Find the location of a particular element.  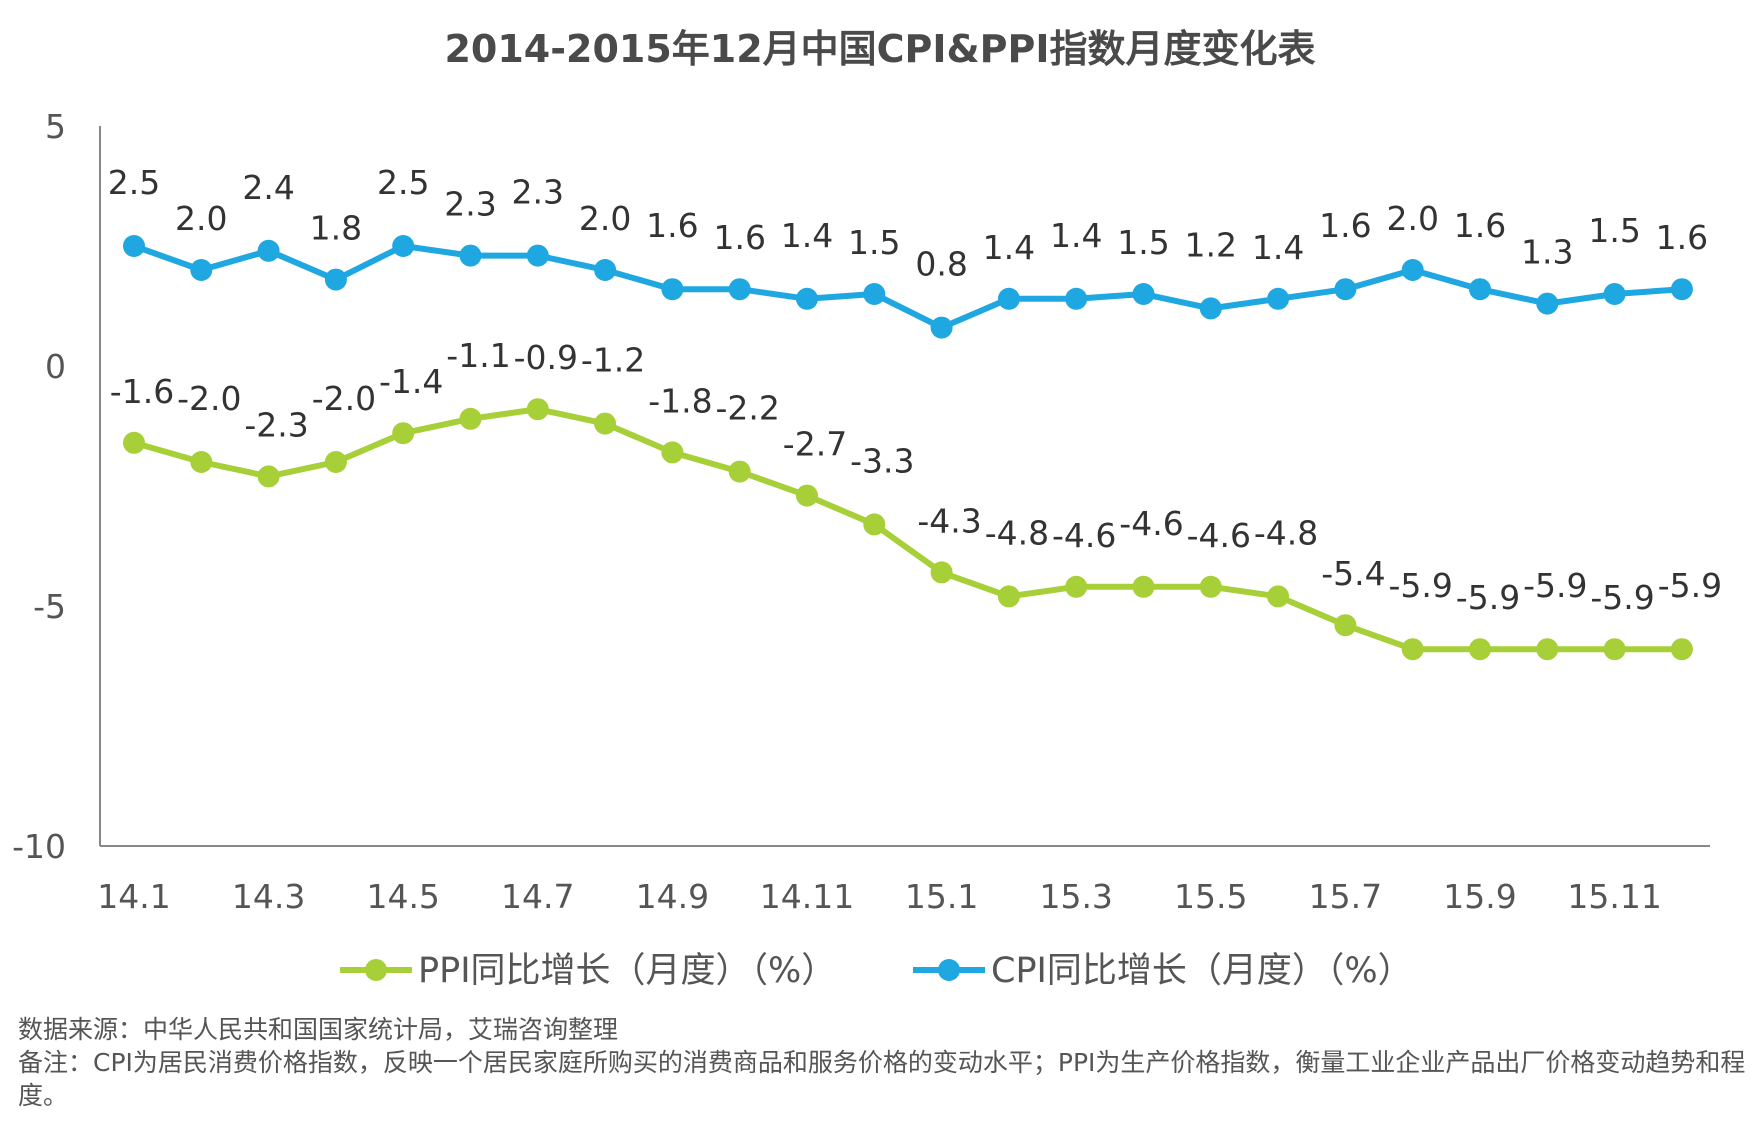

y-tick-label: -10 is located at coordinates (39, 846).